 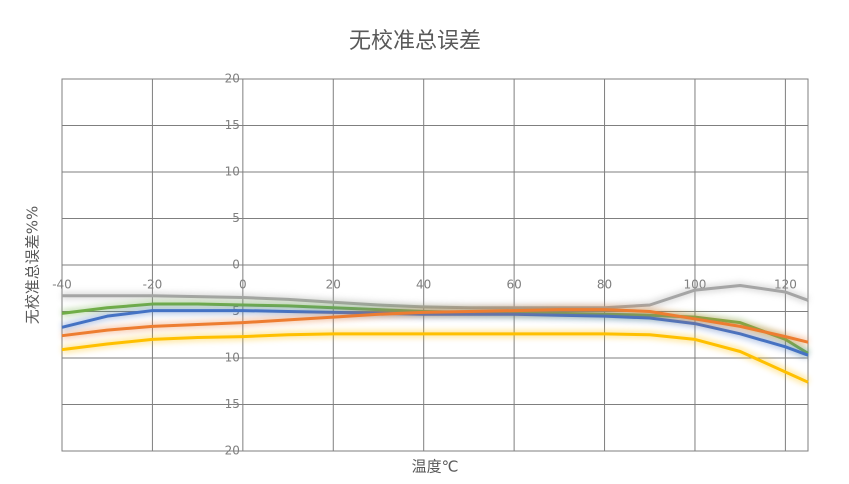 What do you see at coordinates (232, 172) in the screenshot?
I see `y-tick-label: 10` at bounding box center [232, 172].